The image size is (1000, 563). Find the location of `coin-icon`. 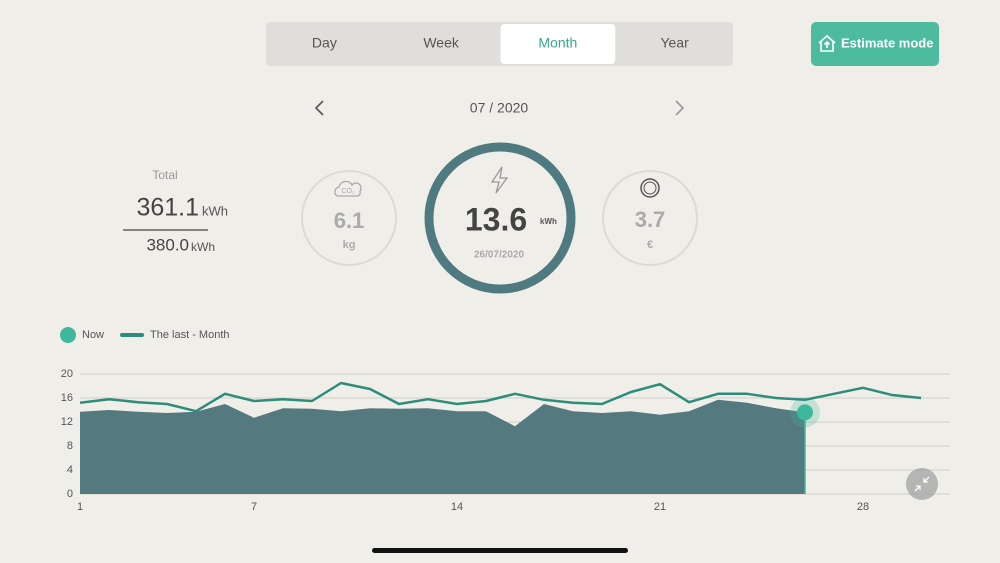

coin-icon is located at coordinates (650, 188).